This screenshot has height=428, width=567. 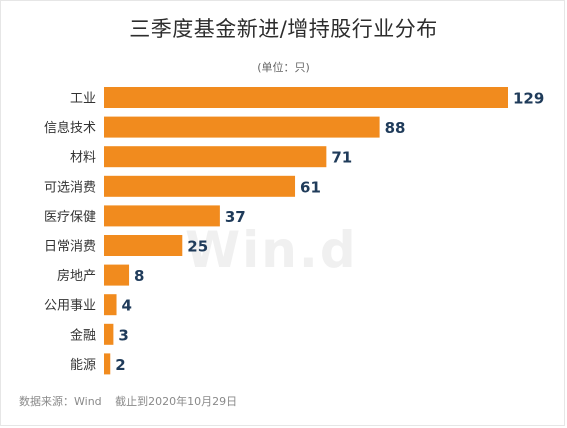 I want to click on category-label: 房地产, so click(x=76, y=276).